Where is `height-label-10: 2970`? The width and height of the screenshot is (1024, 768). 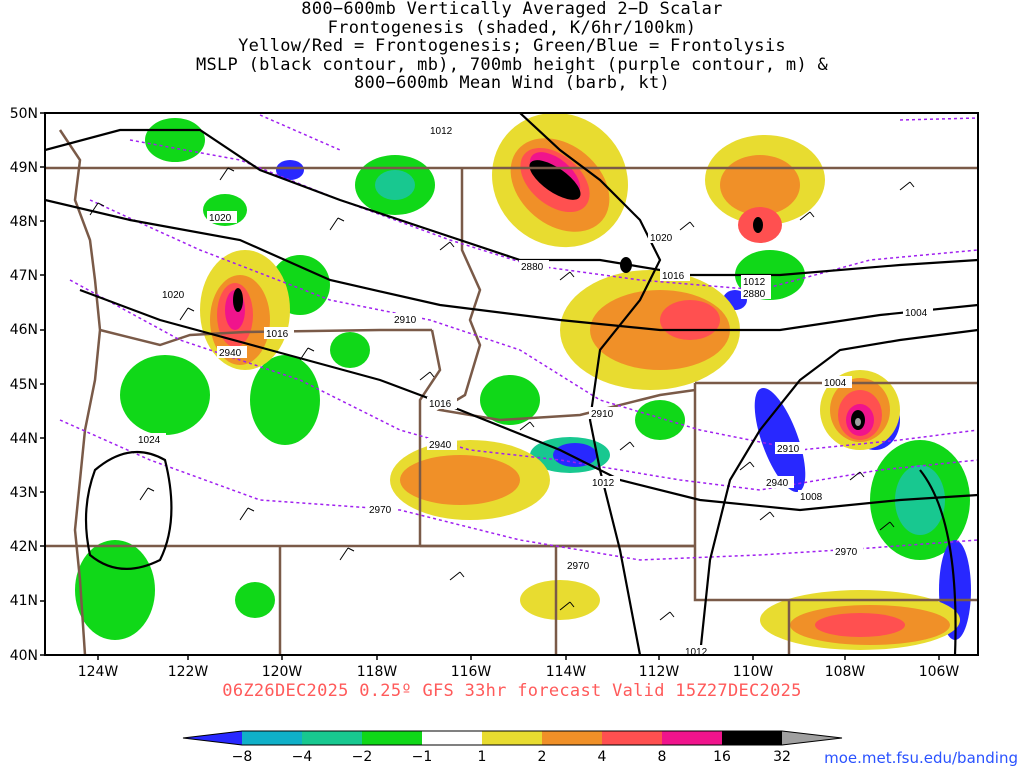 height-label-10: 2970 is located at coordinates (580, 565).